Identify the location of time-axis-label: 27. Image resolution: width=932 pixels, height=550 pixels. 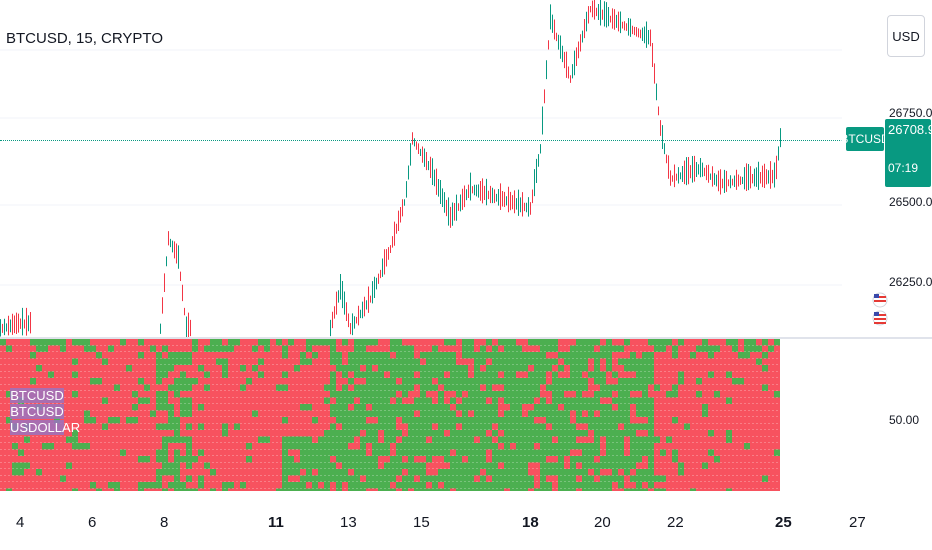
(857, 522).